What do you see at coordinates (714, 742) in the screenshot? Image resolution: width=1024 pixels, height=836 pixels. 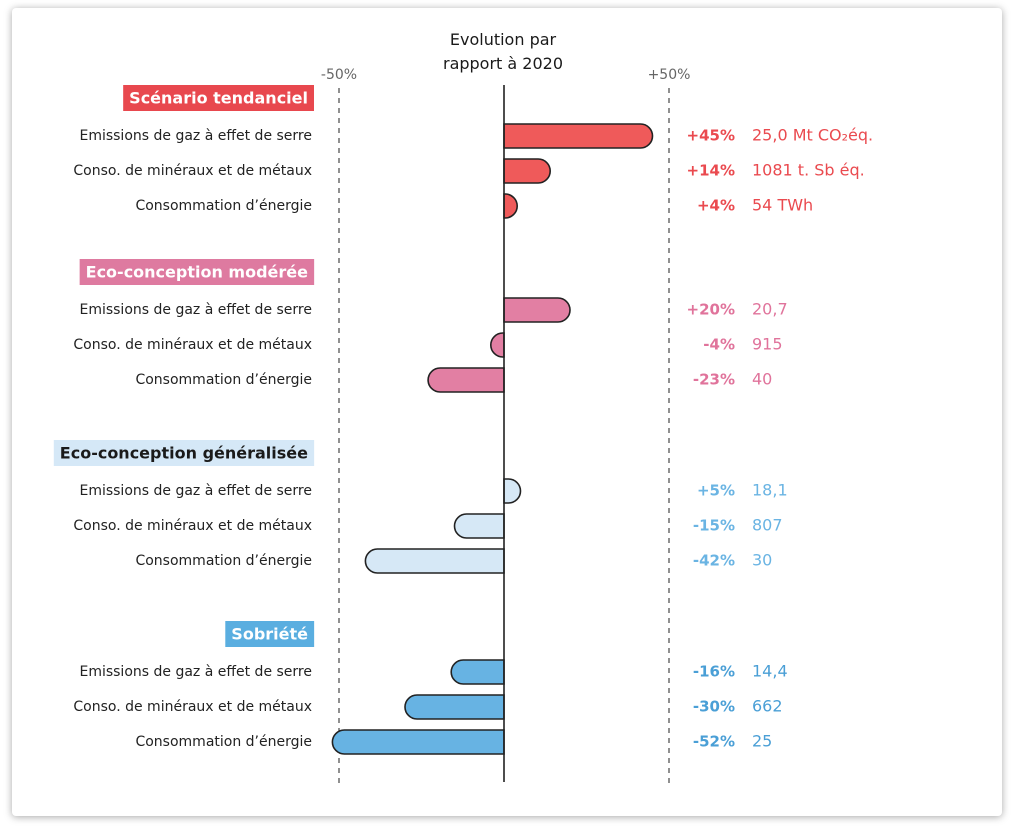 I see `value-label: -52%` at bounding box center [714, 742].